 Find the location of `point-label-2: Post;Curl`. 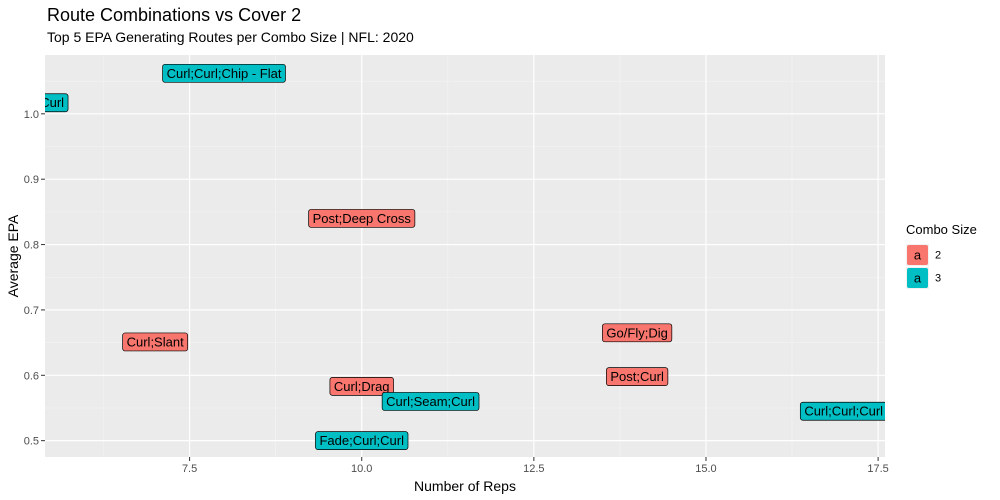

point-label-2: Post;Curl is located at coordinates (637, 376).